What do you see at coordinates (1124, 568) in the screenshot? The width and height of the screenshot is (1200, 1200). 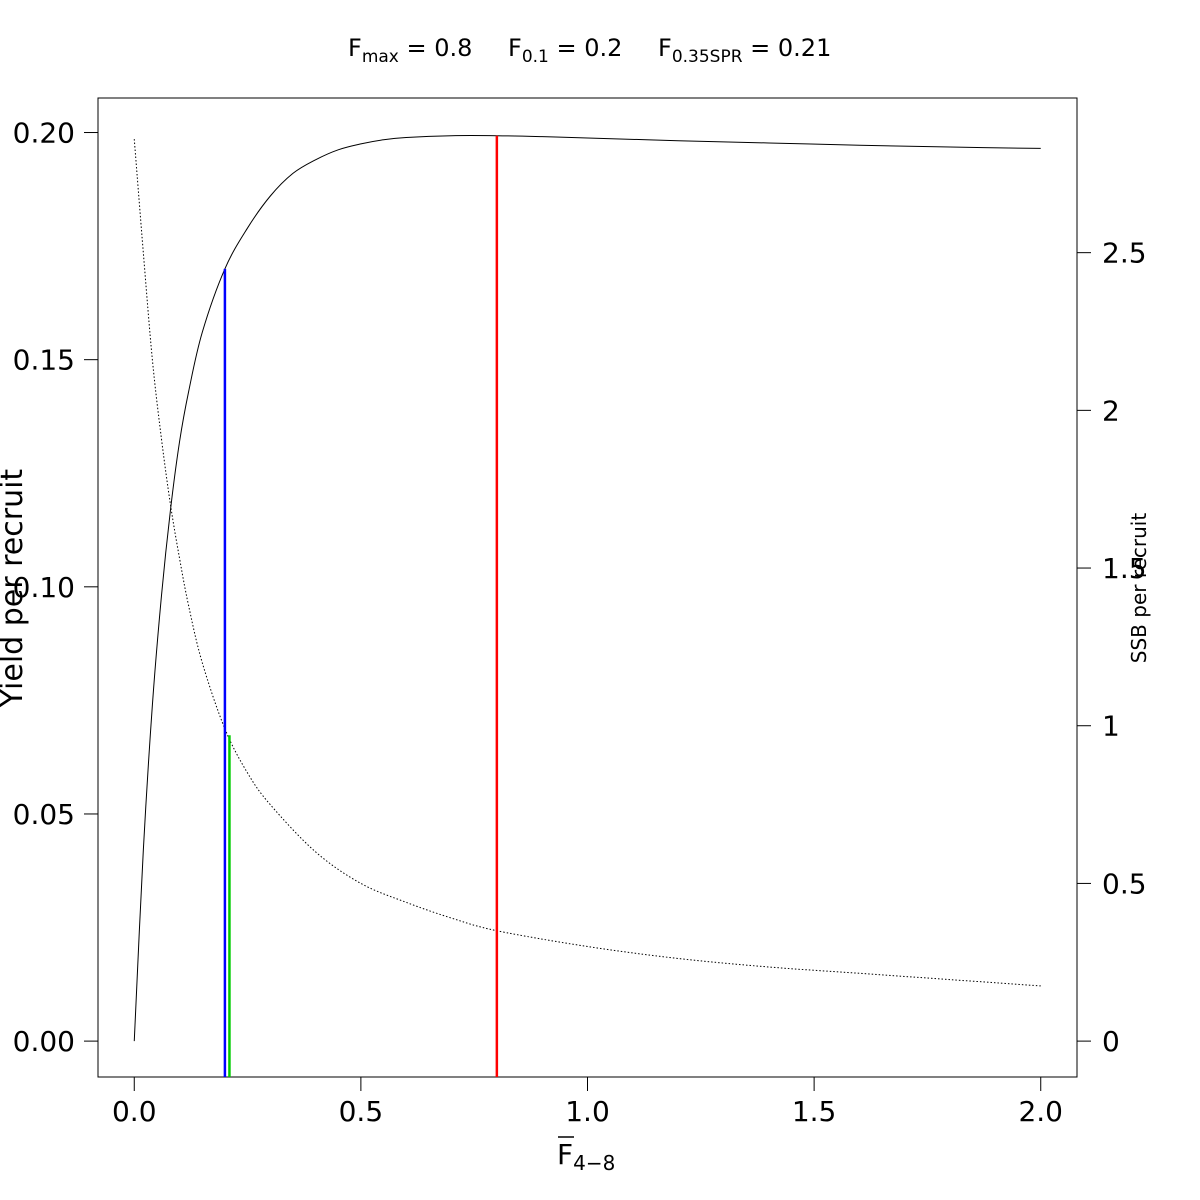 I see `y-right-tick-label: 1.5` at bounding box center [1124, 568].